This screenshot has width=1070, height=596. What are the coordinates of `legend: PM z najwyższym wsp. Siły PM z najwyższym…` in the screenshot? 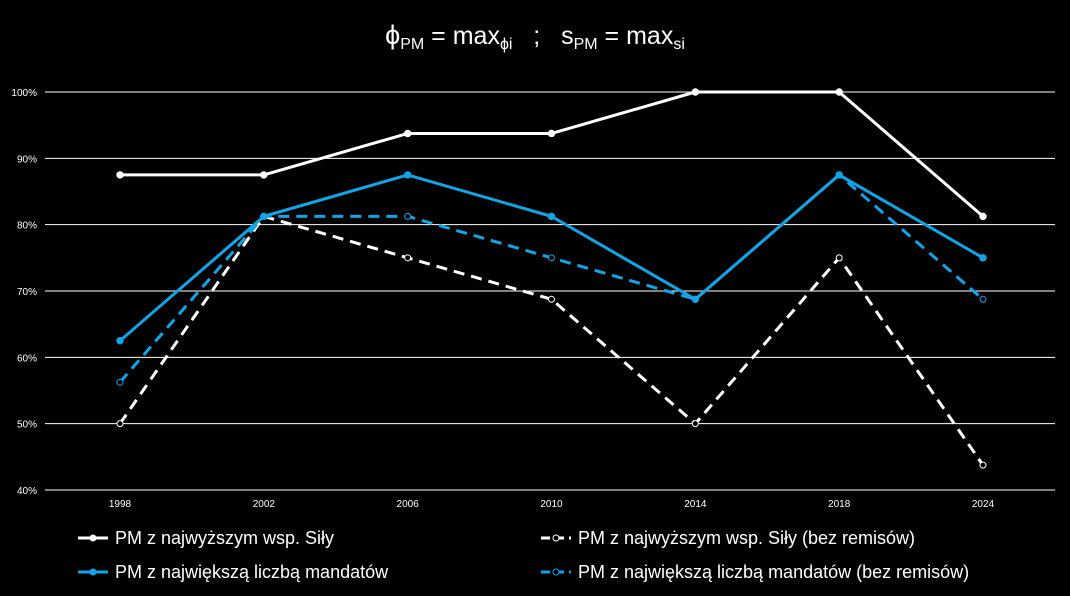 It's located at (523, 555).